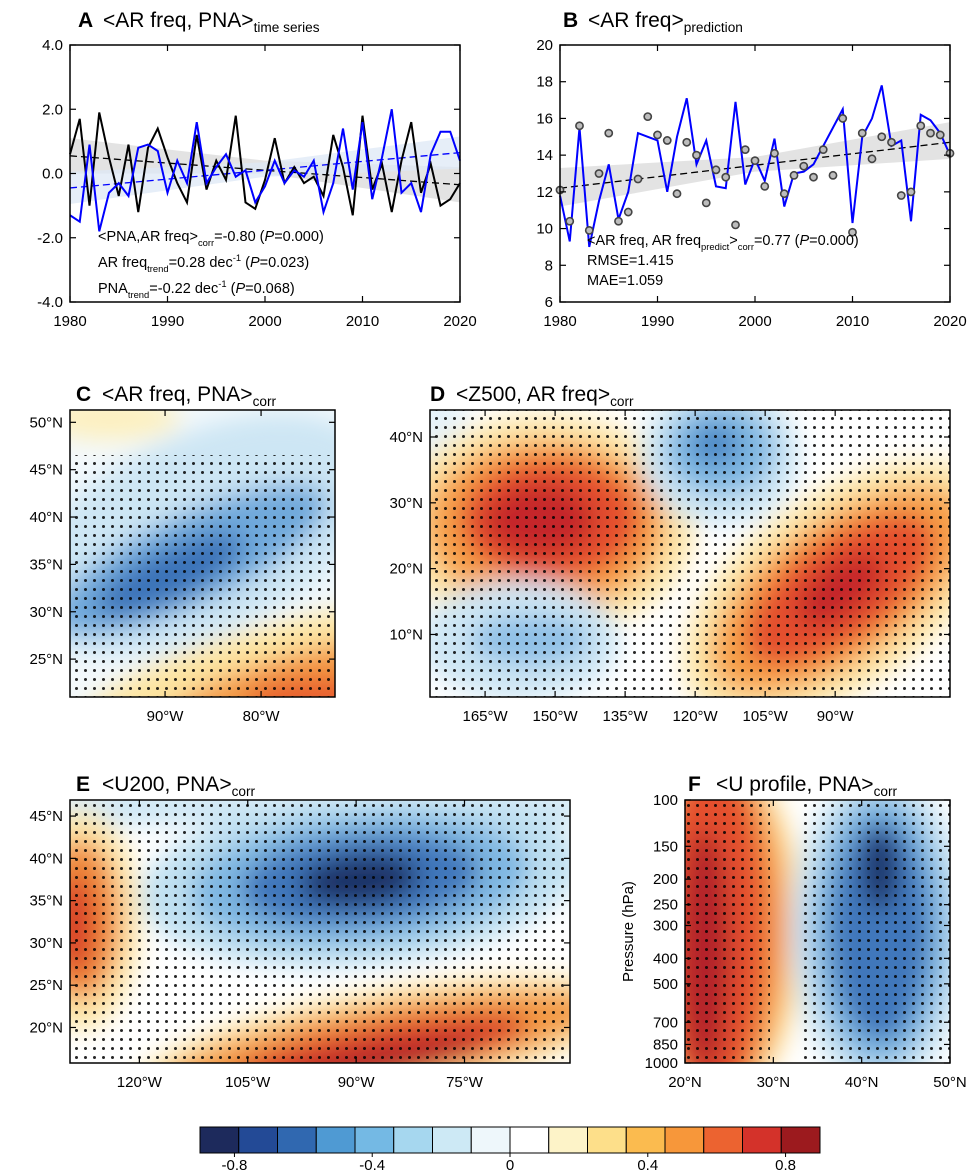  I want to click on panel-title: <Z500, AR freq>corr, so click(545, 396).